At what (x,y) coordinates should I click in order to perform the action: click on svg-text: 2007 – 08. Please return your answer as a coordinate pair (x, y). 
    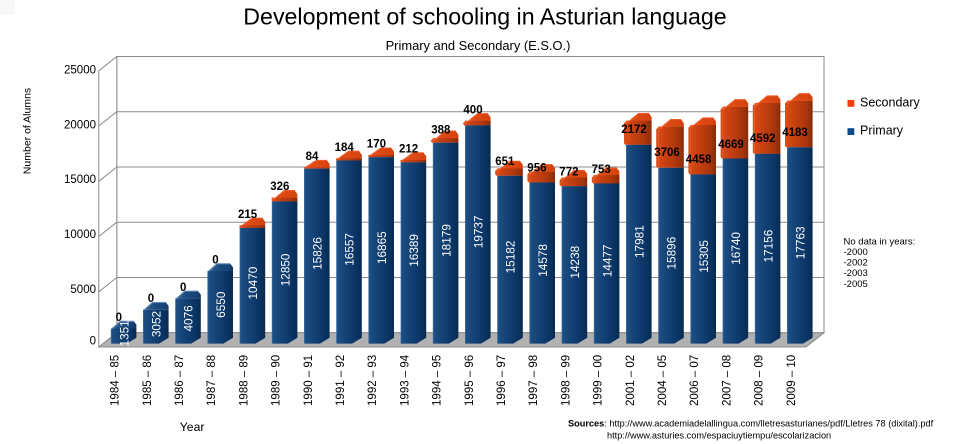
    Looking at the image, I should click on (727, 380).